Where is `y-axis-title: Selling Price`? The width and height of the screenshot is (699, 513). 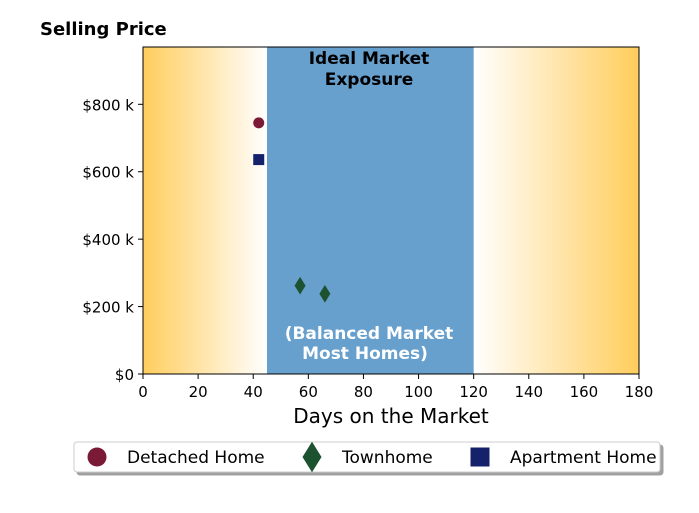
y-axis-title: Selling Price is located at coordinates (103, 29).